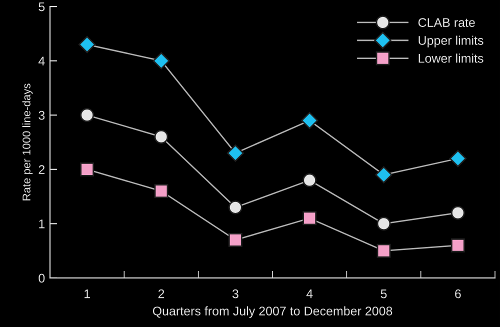 The image size is (500, 327). Describe the element at coordinates (451, 58) in the screenshot. I see `legend-label: Lower limits` at that location.